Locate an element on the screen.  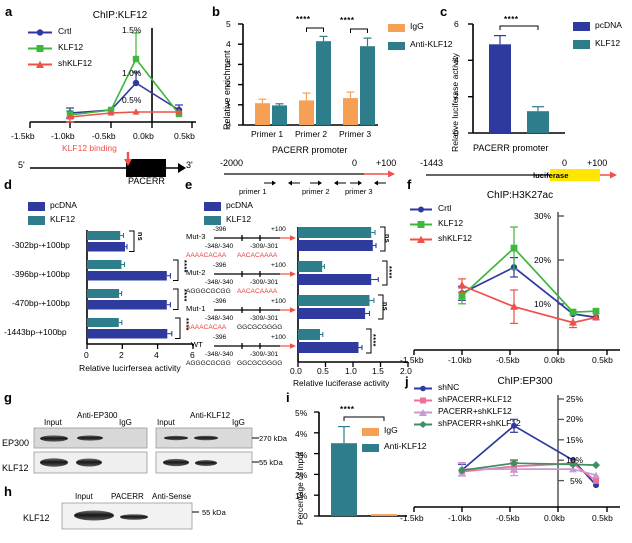
panel-e-sig-wt: **** is located at coordinates (372, 340).